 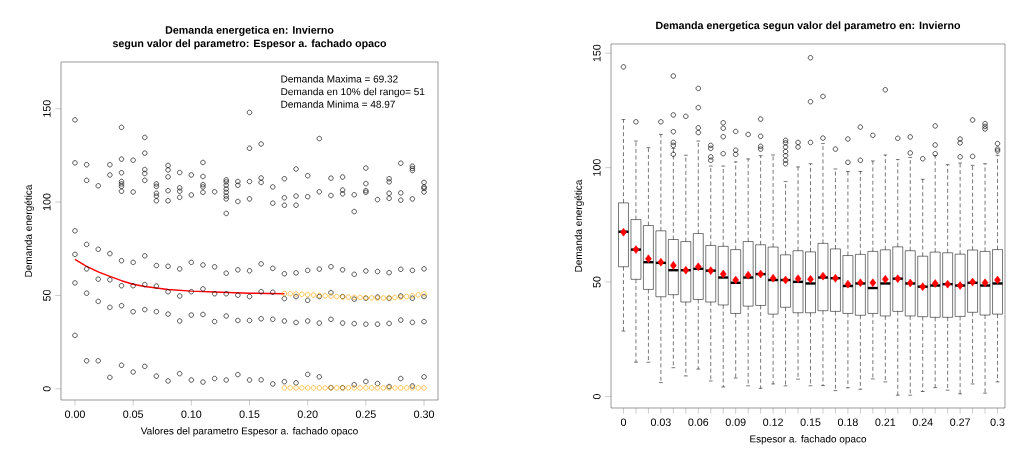 I want to click on x-tick-label: 0, so click(x=623, y=422).